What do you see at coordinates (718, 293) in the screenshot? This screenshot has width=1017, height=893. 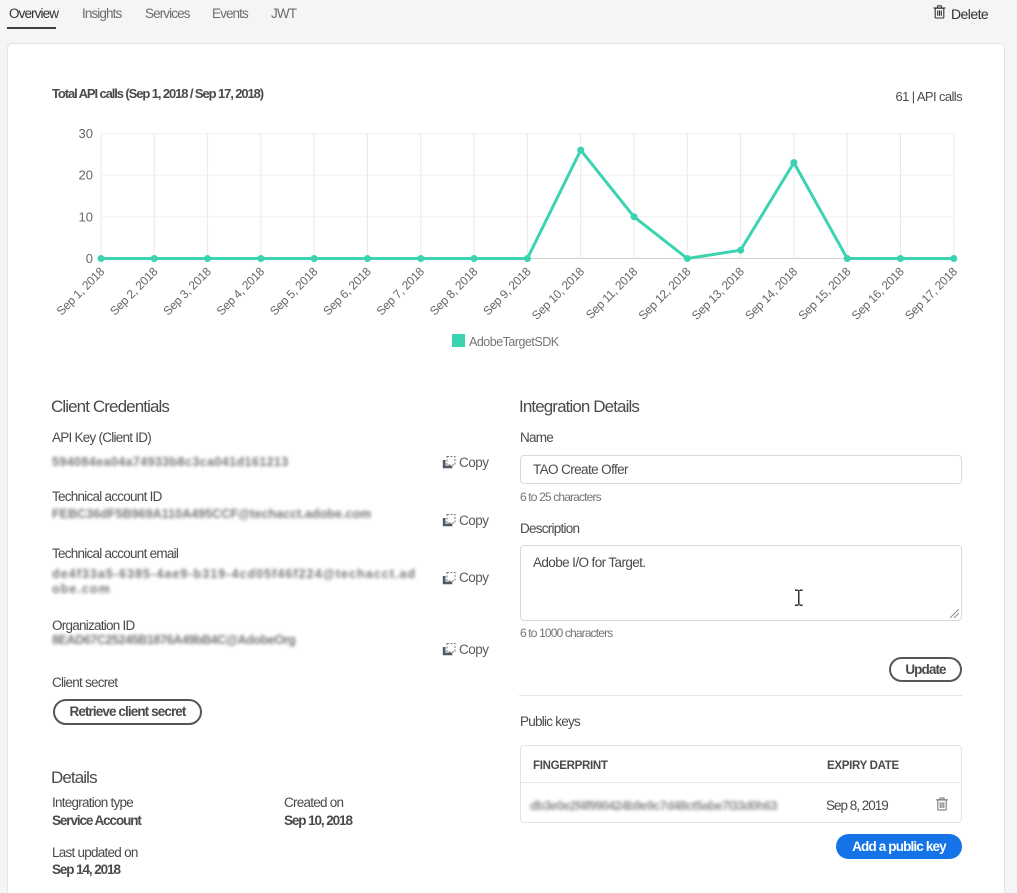 I see `svg-text: Sep 13, 2018` at bounding box center [718, 293].